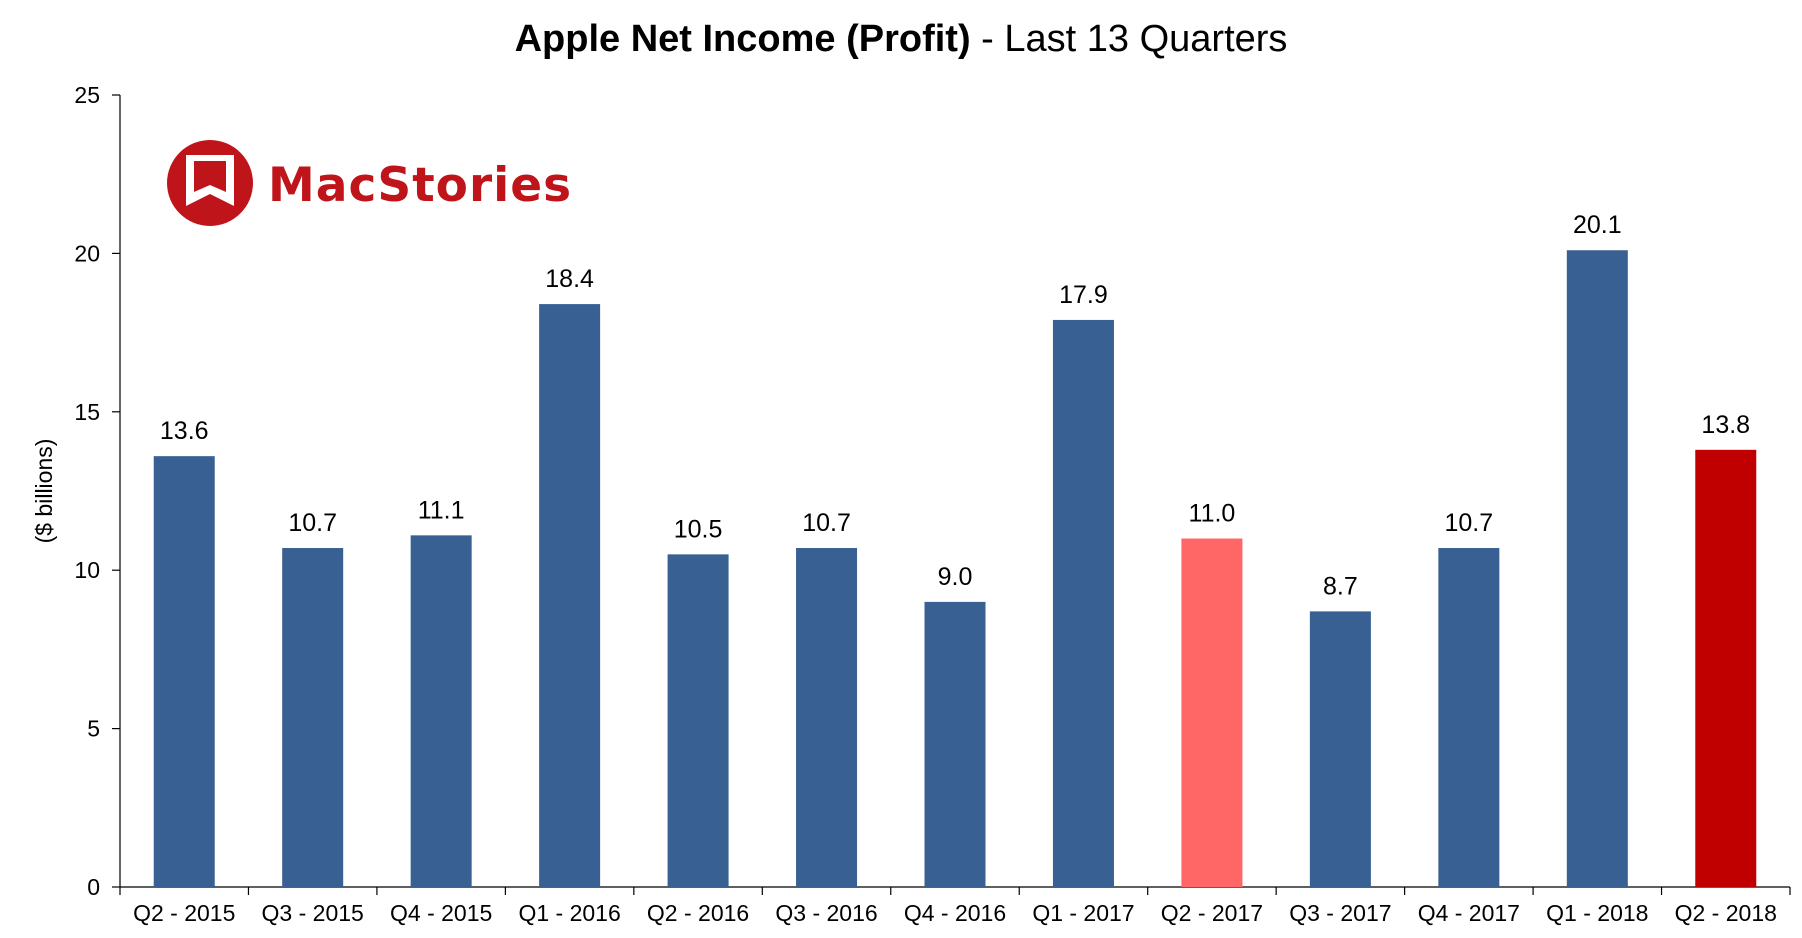 The height and width of the screenshot is (938, 1802). I want to click on data-label: 9.0, so click(955, 577).